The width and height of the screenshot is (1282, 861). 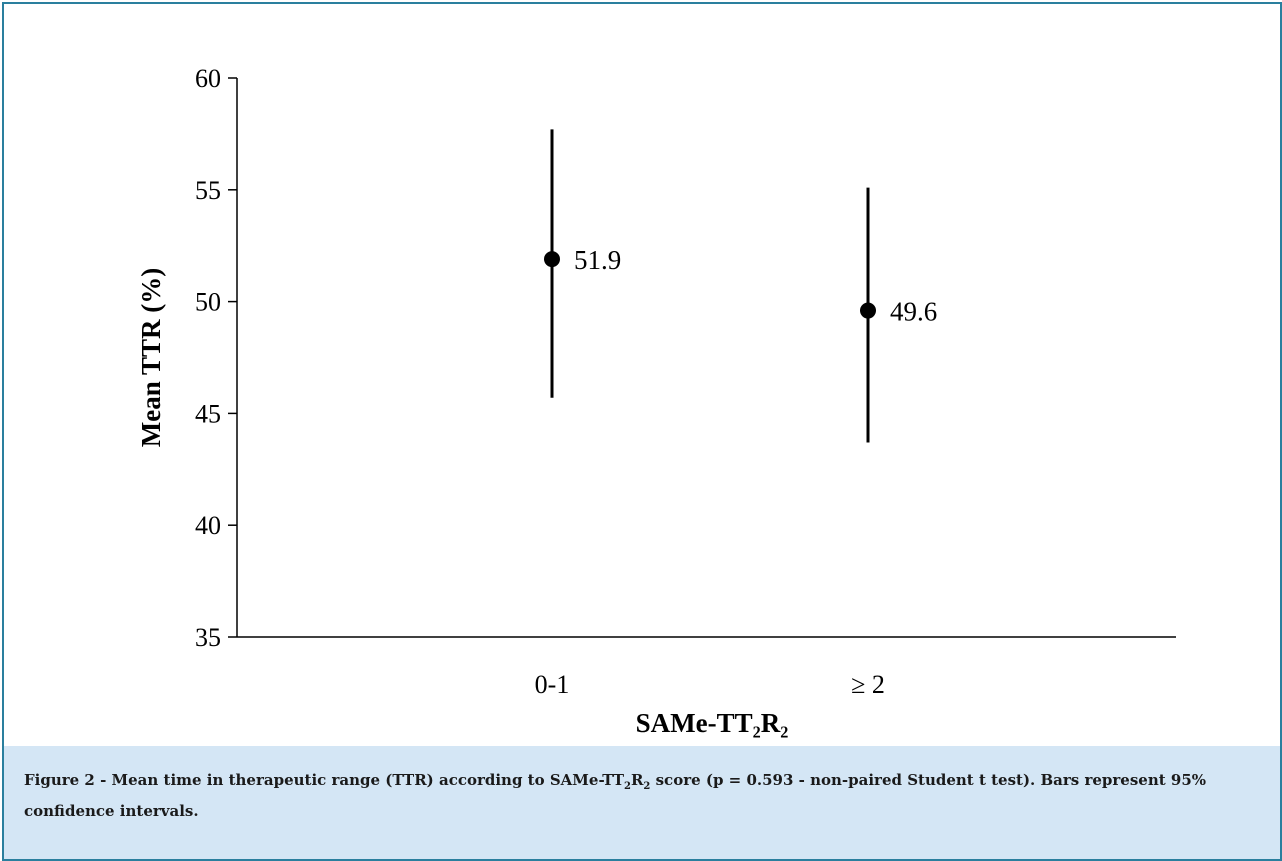 What do you see at coordinates (216, 358) in the screenshot?
I see `y-ticks: 60 55 50 45 40 35` at bounding box center [216, 358].